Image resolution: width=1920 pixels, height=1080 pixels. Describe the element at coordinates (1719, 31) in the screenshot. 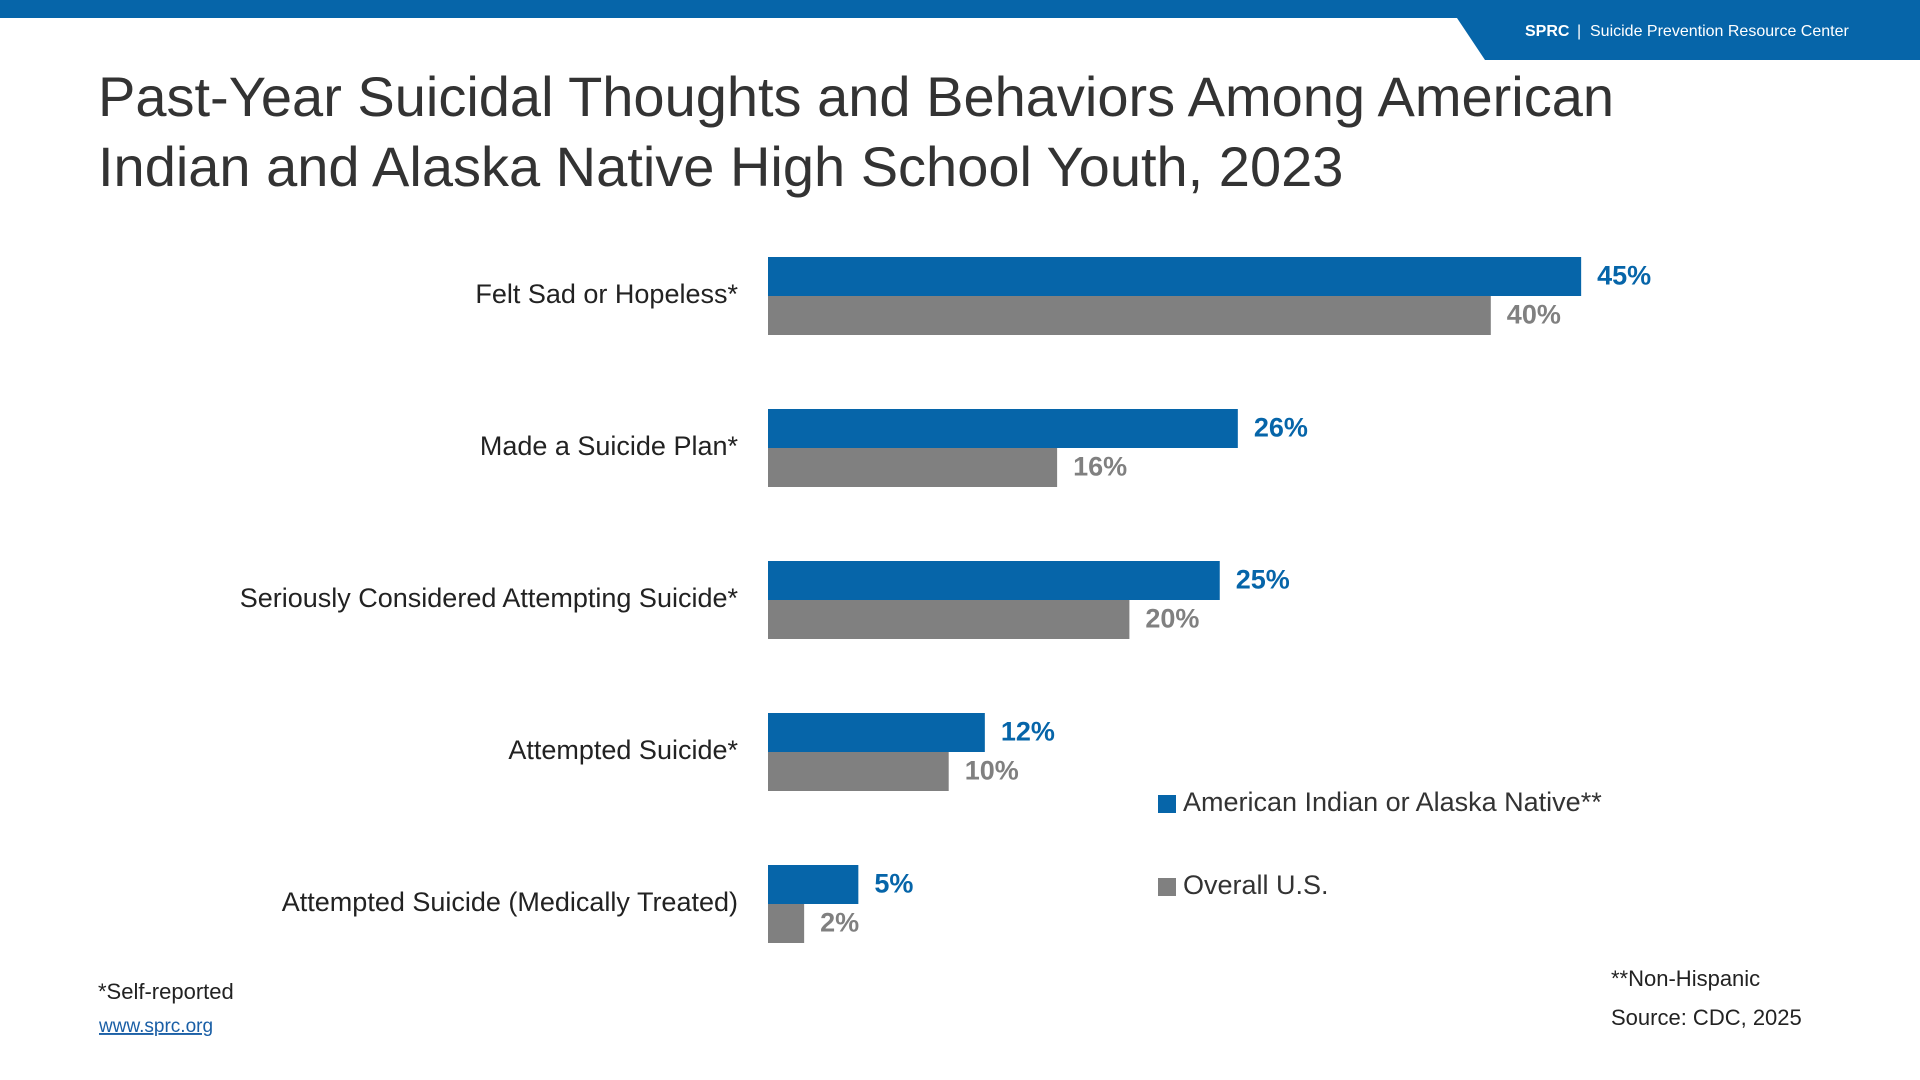

I see `header-name: Suicide Prevention Resource Center` at that location.